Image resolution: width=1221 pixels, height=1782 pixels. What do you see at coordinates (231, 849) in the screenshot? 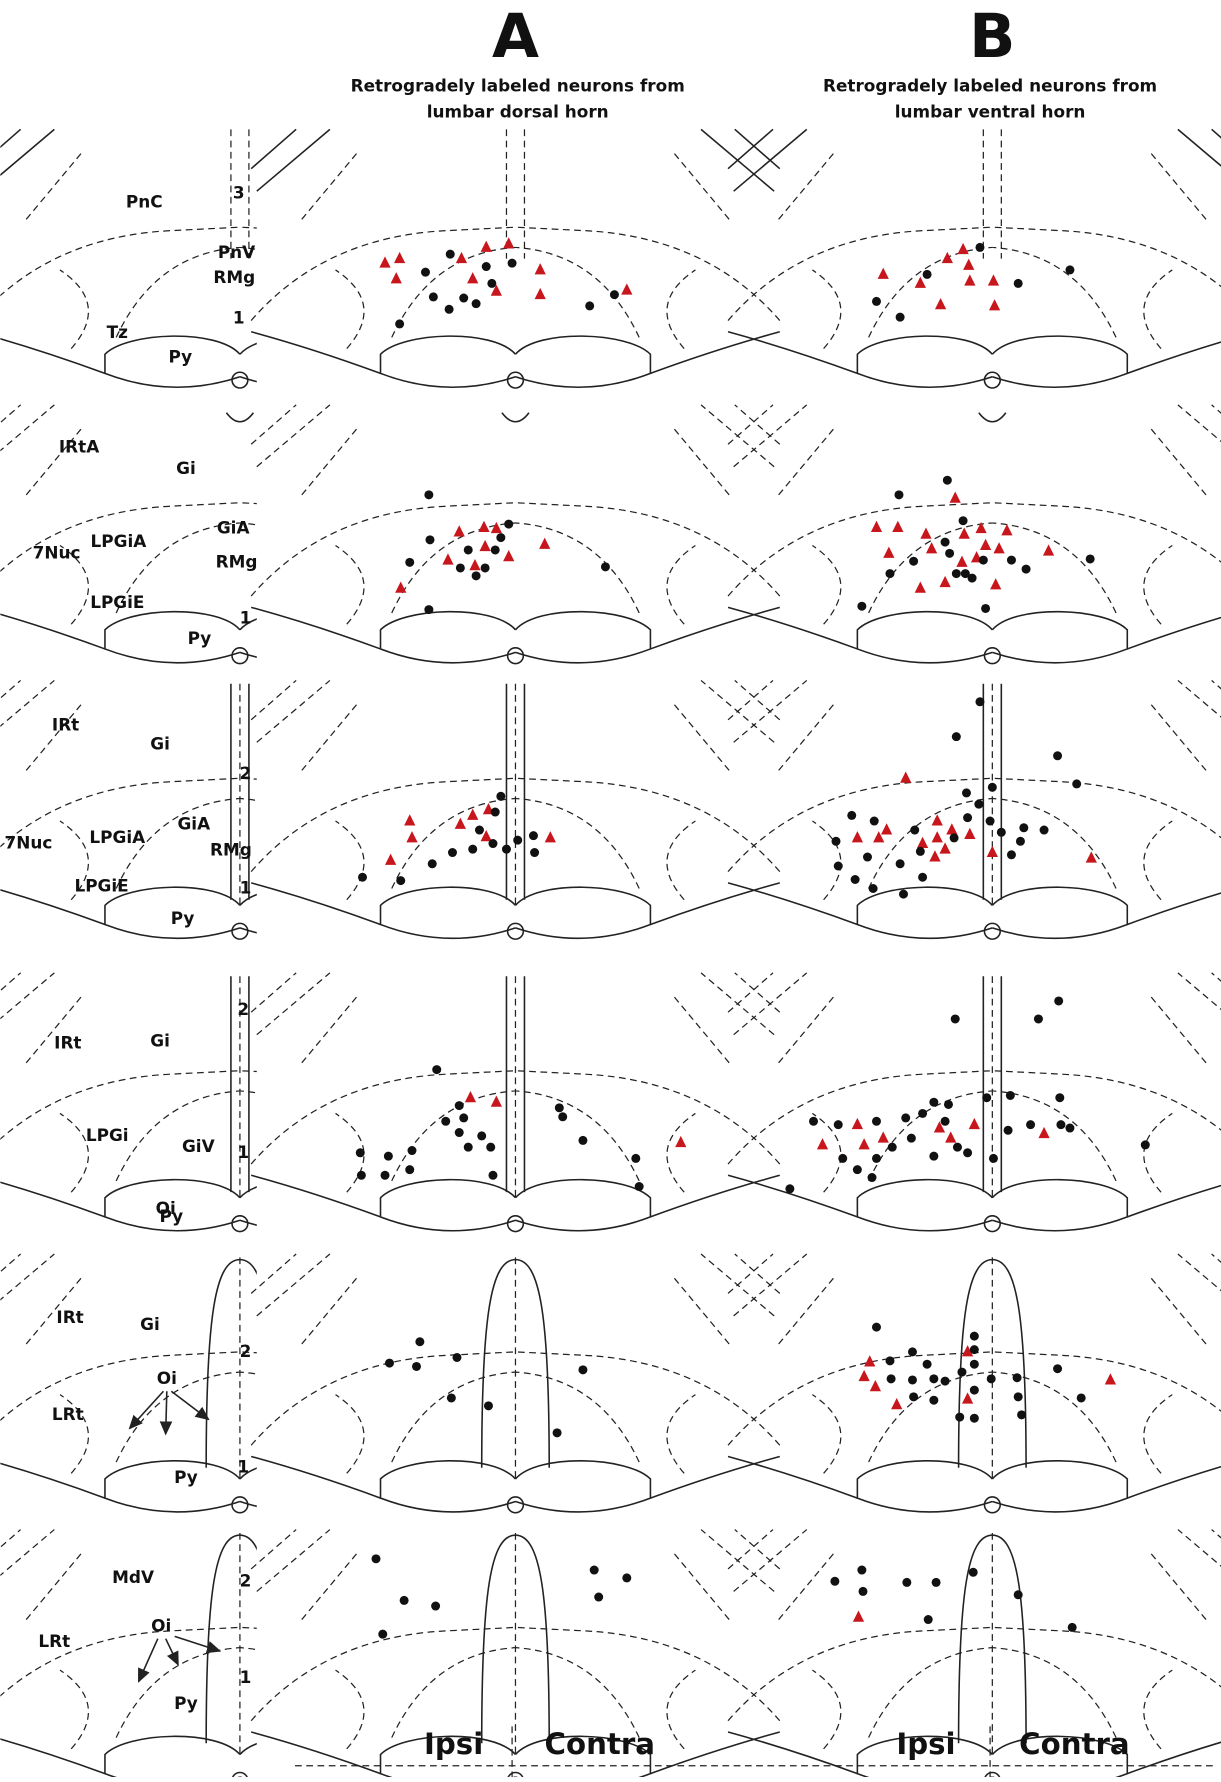
I see `region-label: RMg` at bounding box center [231, 849].